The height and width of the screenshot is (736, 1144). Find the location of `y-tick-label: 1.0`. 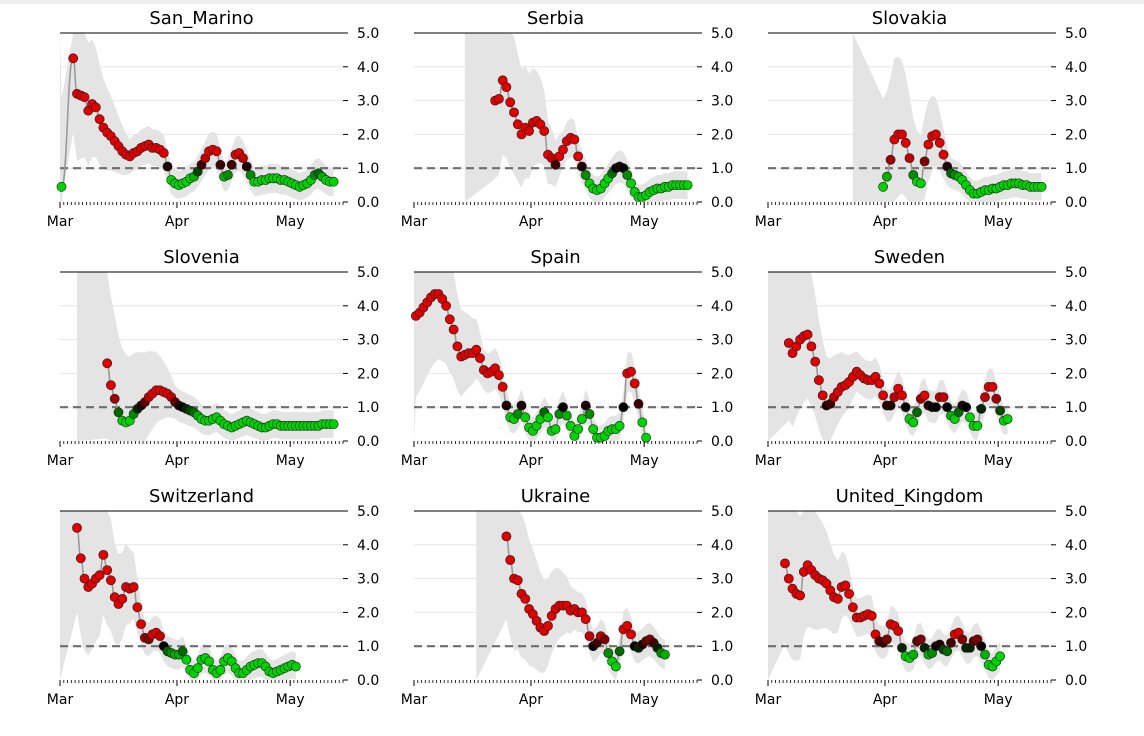

y-tick-label: 1.0 is located at coordinates (368, 169).